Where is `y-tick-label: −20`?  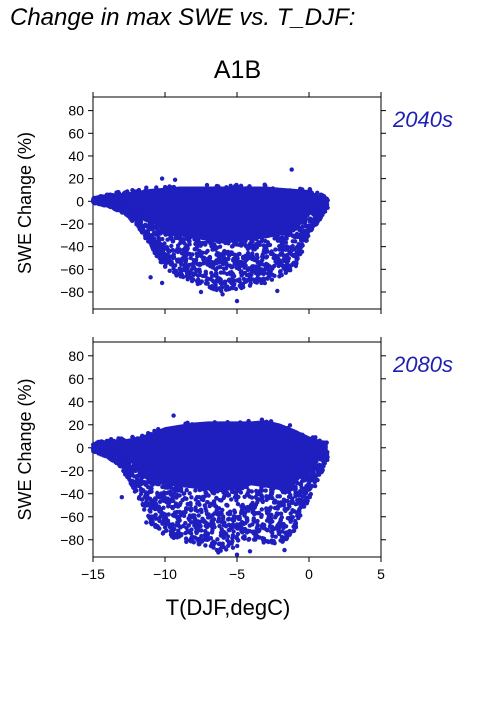 y-tick-label: −20 is located at coordinates (72, 471).